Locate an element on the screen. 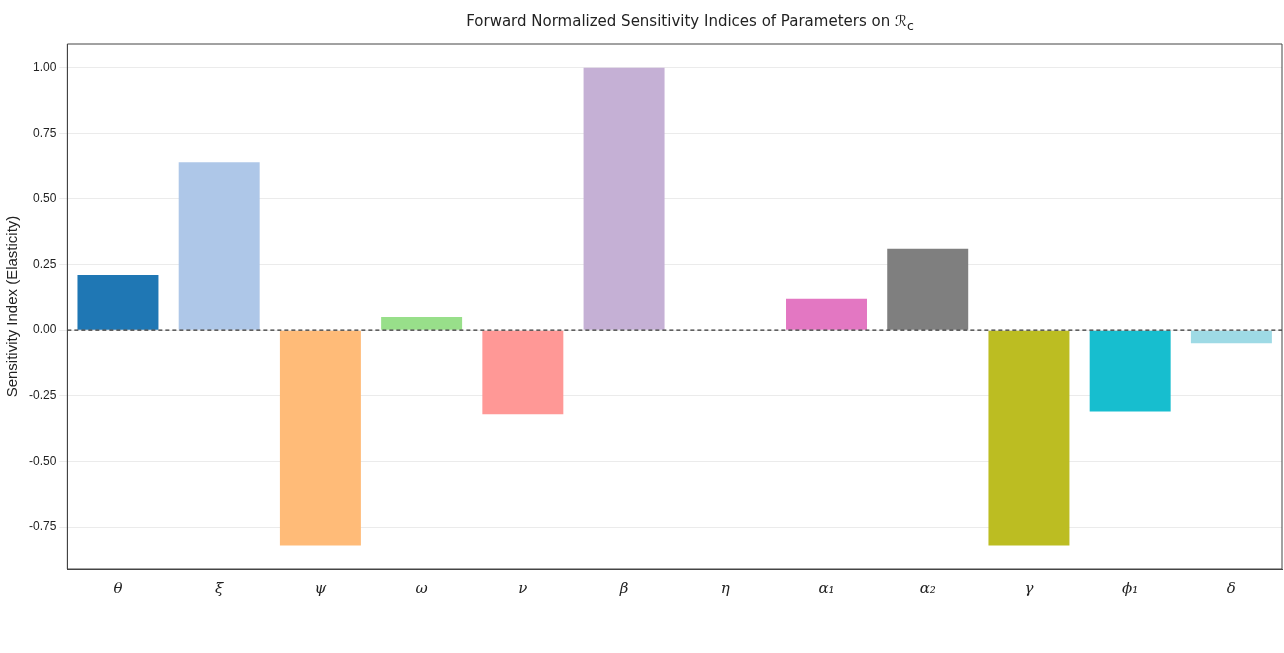 Image resolution: width=1284 pixels, height=653 pixels. x-tick-label: β is located at coordinates (623, 587).